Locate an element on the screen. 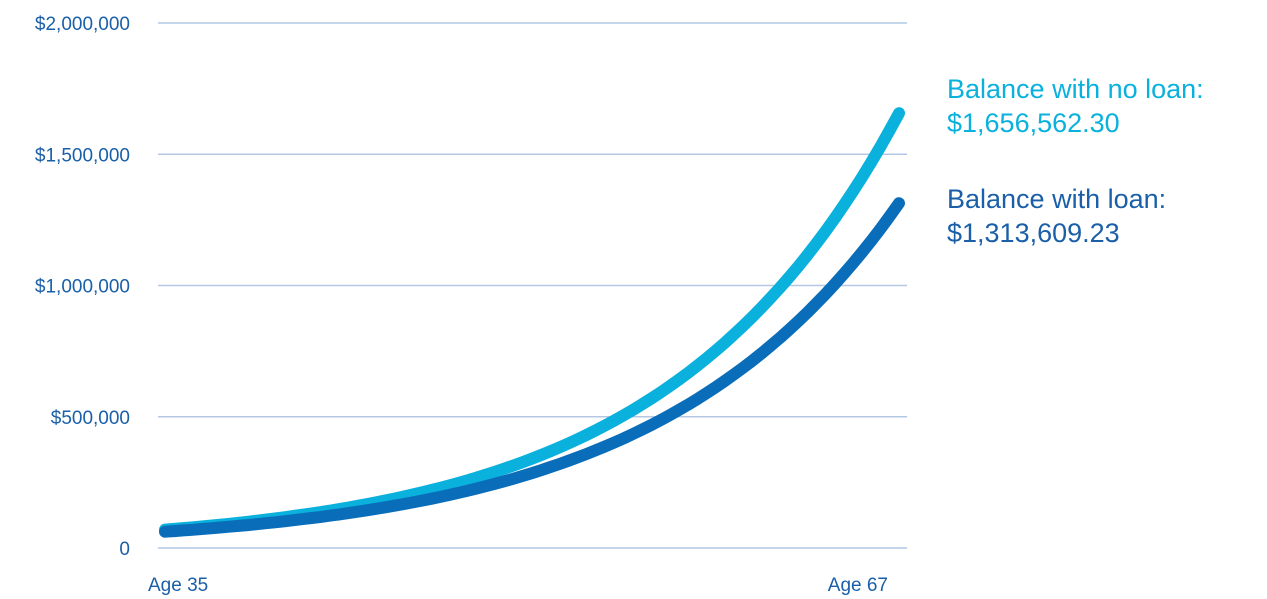  y-tick-label: $2,000,000 is located at coordinates (82, 24).